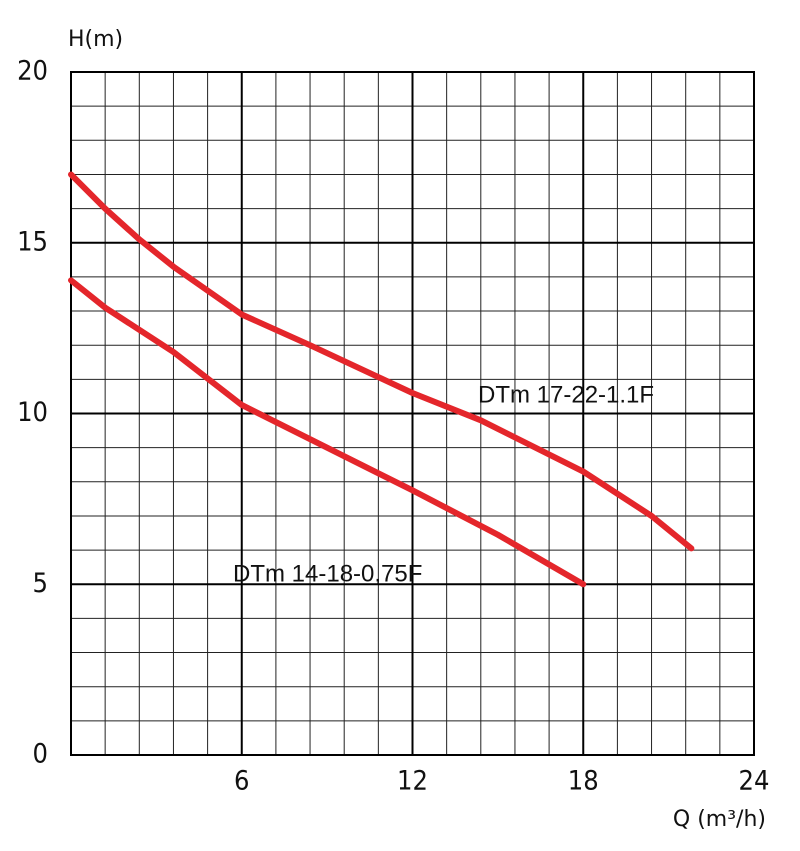 The width and height of the screenshot is (800, 851). What do you see at coordinates (40, 583) in the screenshot?
I see `y-tick-label: 5` at bounding box center [40, 583].